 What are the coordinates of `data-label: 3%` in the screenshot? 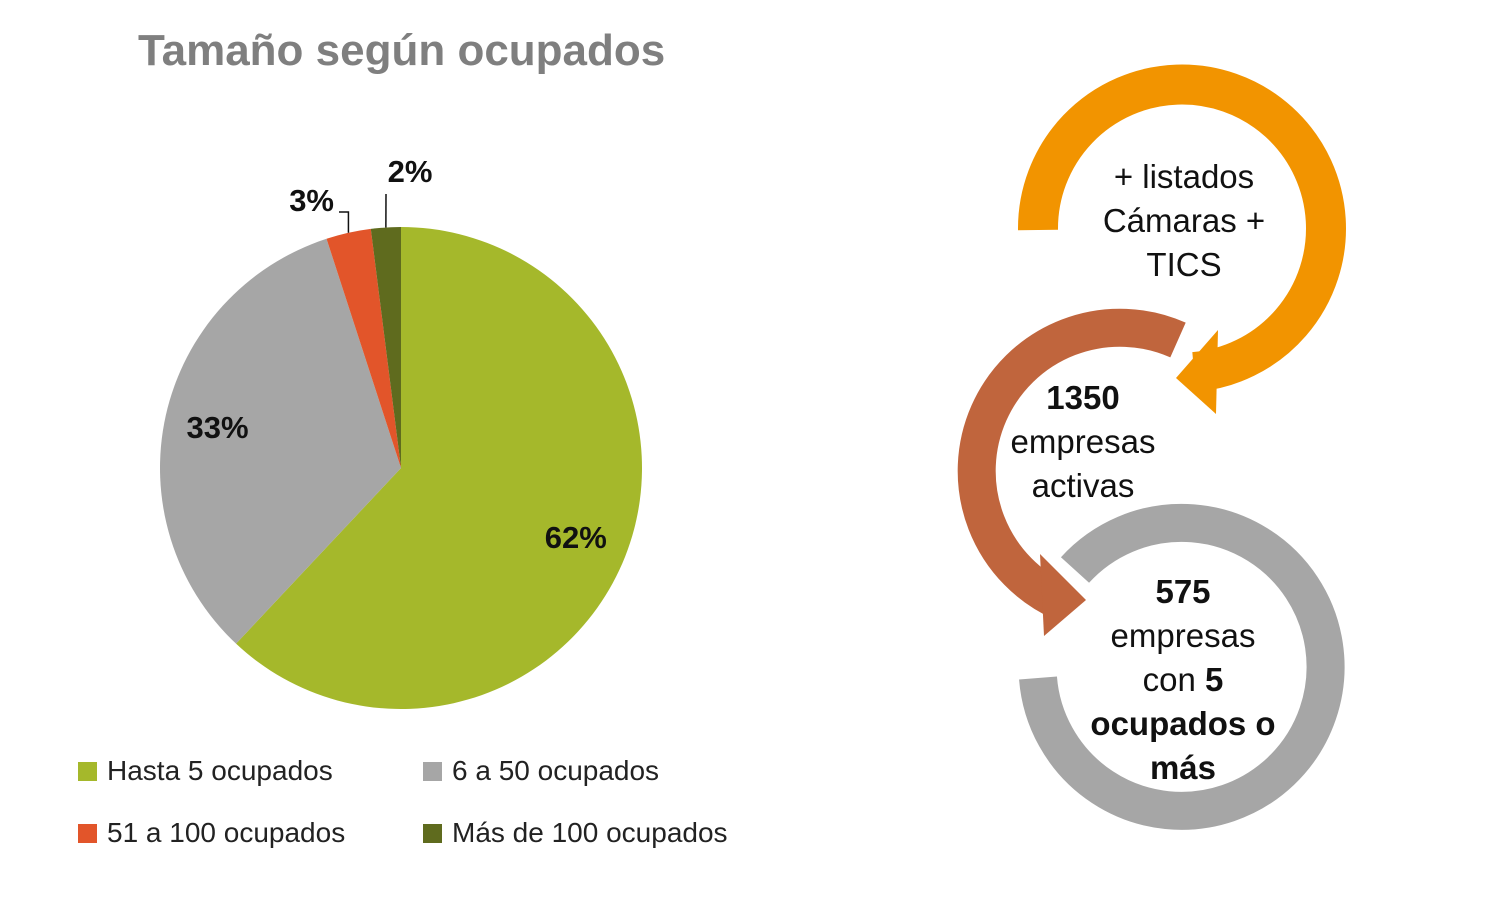 It's located at (311, 200).